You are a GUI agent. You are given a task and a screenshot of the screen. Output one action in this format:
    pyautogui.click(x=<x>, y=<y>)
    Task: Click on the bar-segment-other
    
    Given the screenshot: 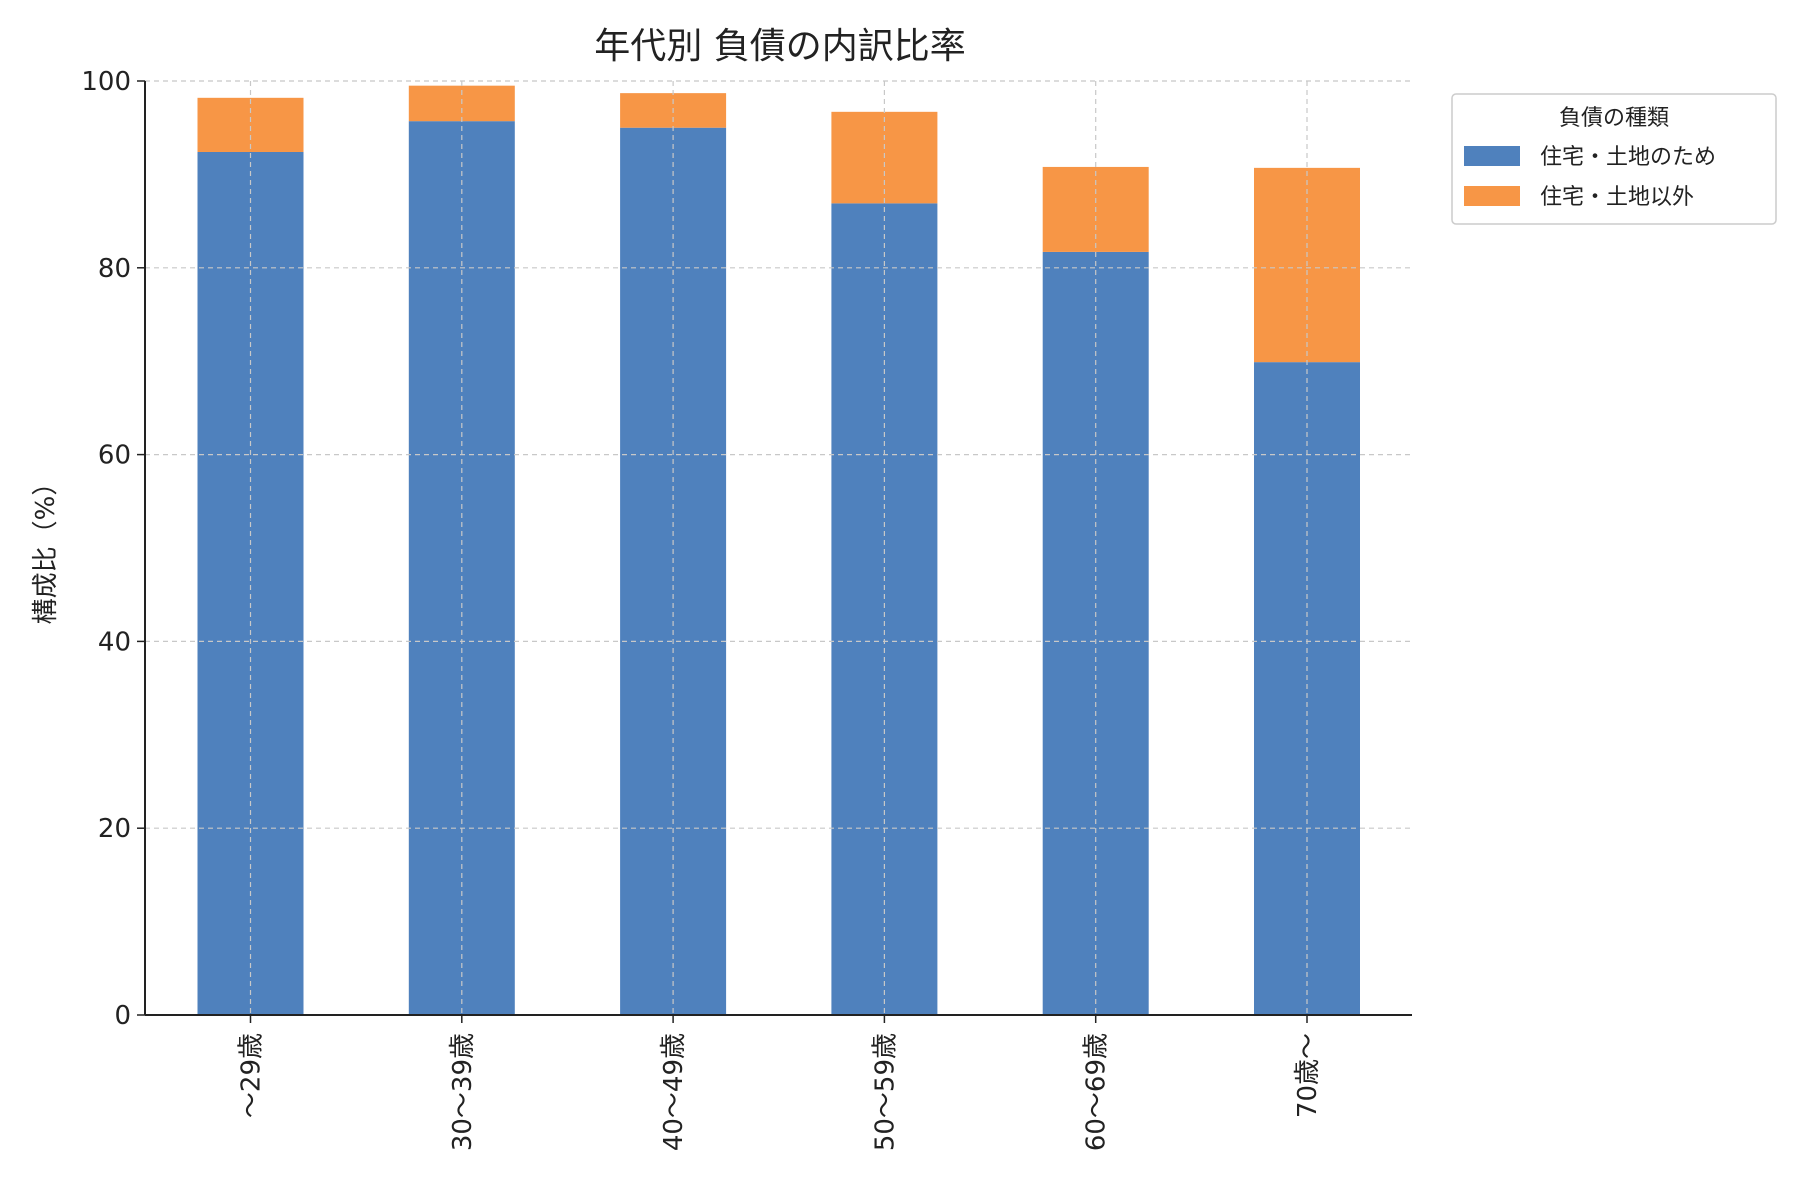 What is the action you would take?
    pyautogui.click(x=250, y=124)
    